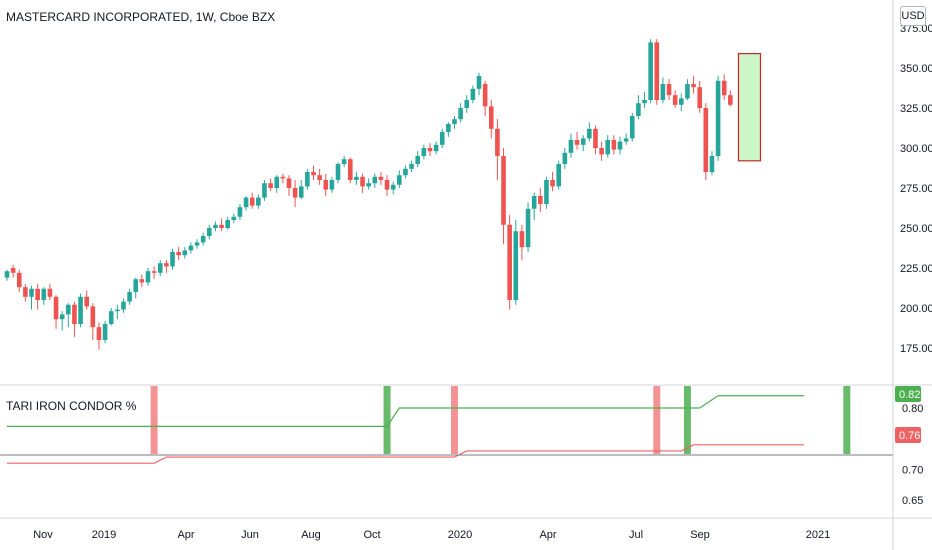  I want to click on indicator-pane: TARI IRON CONDOR %, so click(446, 425).